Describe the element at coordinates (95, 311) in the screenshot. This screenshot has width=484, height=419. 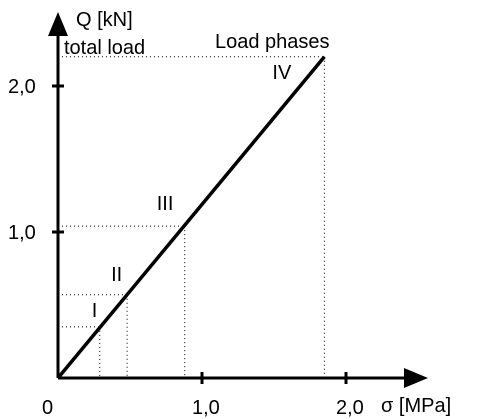
I see `phase-label-0: I` at that location.